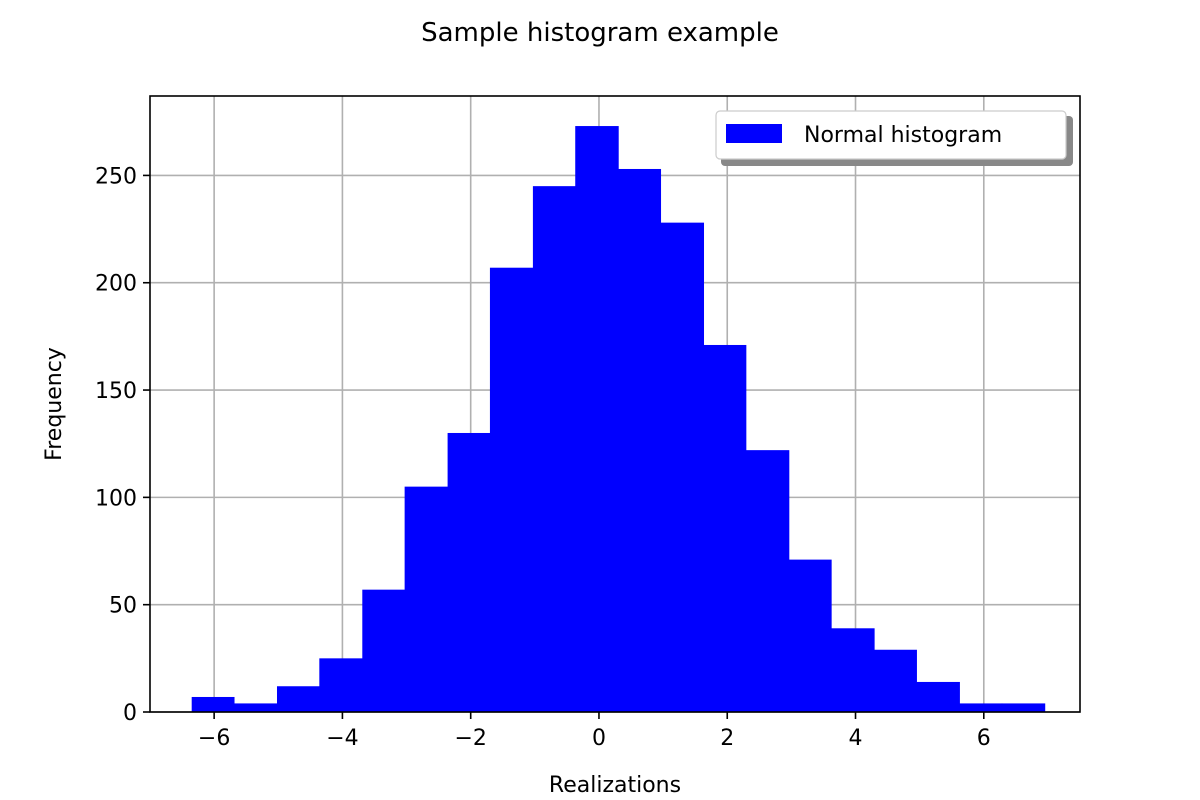  Describe the element at coordinates (214, 738) in the screenshot. I see `x-tick-label: −6` at that location.